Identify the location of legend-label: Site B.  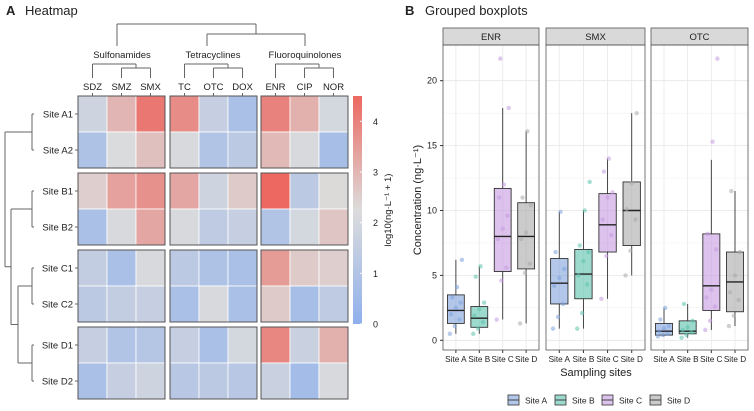
(583, 401).